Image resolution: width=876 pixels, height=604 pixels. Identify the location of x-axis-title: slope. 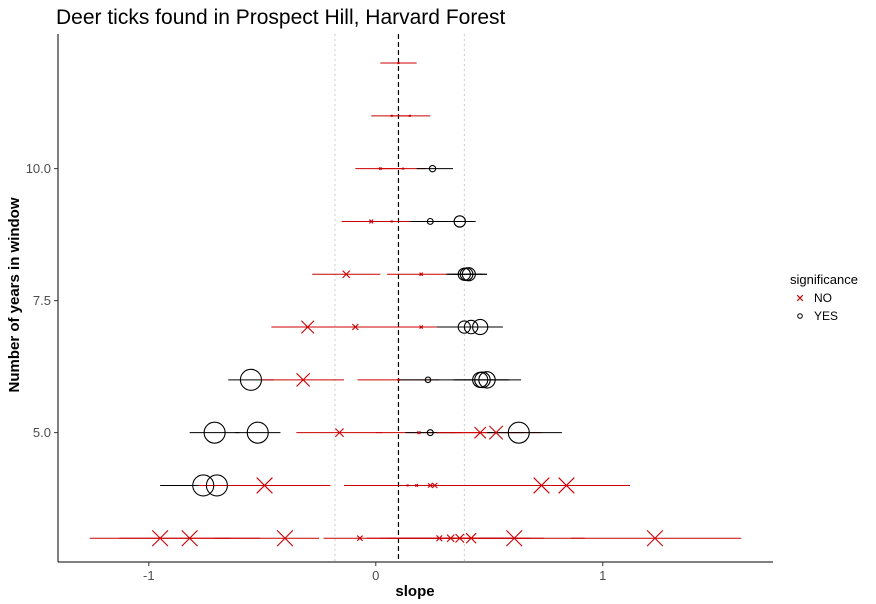
(414, 591).